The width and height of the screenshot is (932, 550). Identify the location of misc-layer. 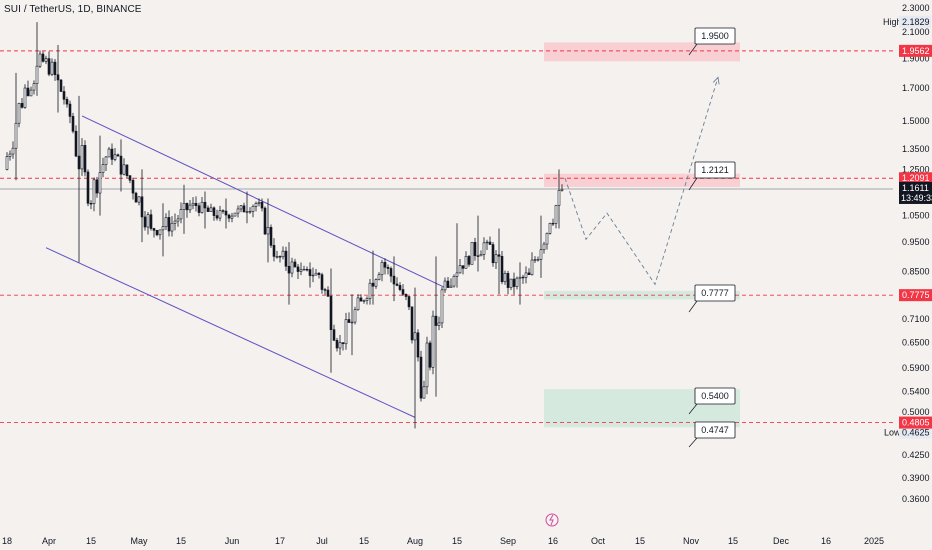
(552, 520).